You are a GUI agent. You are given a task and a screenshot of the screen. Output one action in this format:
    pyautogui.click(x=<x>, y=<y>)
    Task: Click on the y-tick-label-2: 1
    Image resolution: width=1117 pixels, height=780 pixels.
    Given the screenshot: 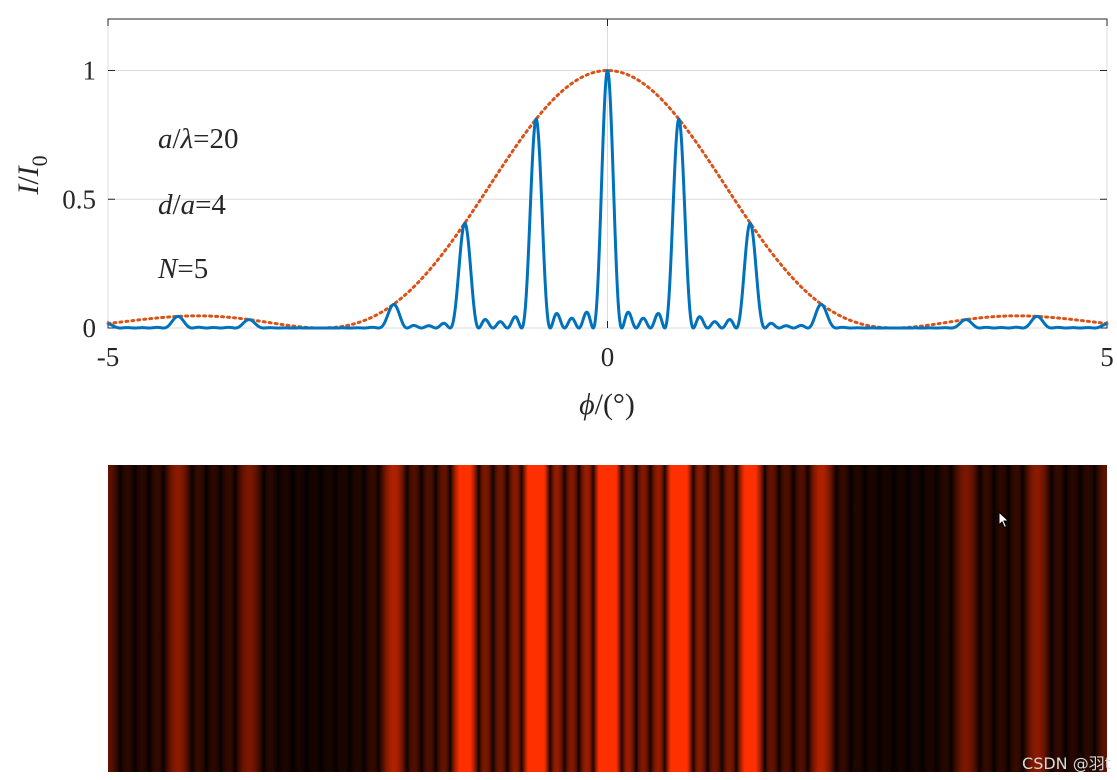 What is the action you would take?
    pyautogui.click(x=90, y=71)
    